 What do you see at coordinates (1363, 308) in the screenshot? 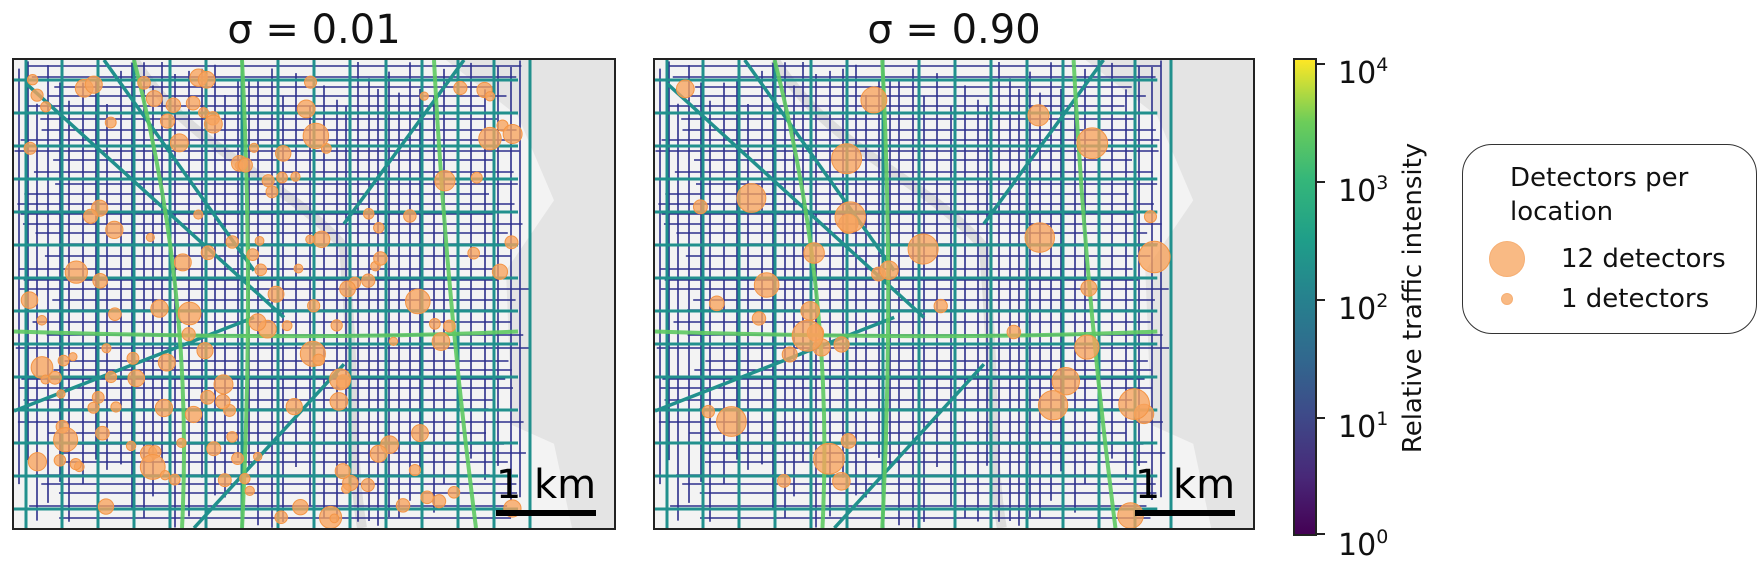
I see `colorbar-tick-label: 102` at bounding box center [1363, 308].